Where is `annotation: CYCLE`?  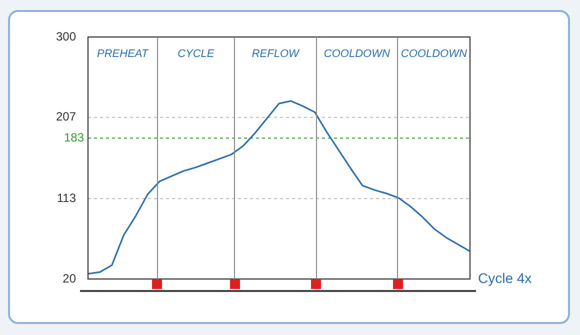
annotation: CYCLE is located at coordinates (196, 54).